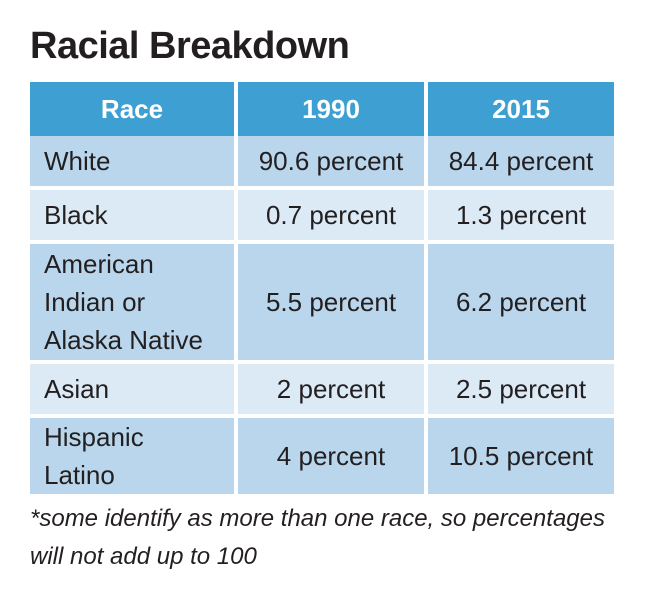 The image size is (645, 600). I want to click on page-title: Racial Breakdown, so click(190, 46).